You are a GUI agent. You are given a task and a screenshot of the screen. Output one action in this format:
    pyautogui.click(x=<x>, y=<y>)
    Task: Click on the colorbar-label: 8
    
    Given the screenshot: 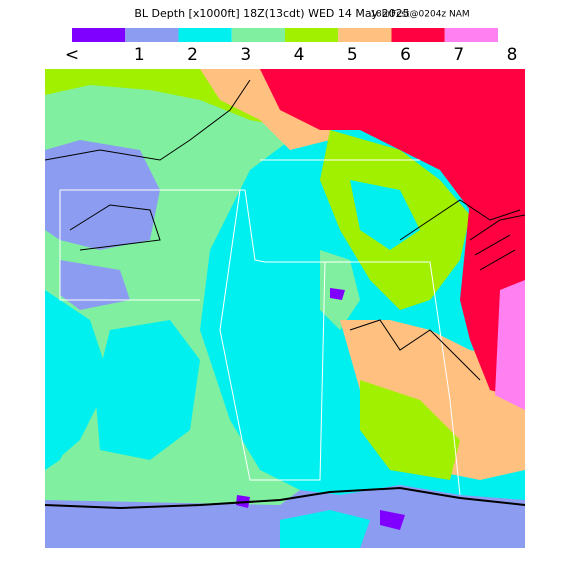 What is the action you would take?
    pyautogui.click(x=512, y=55)
    